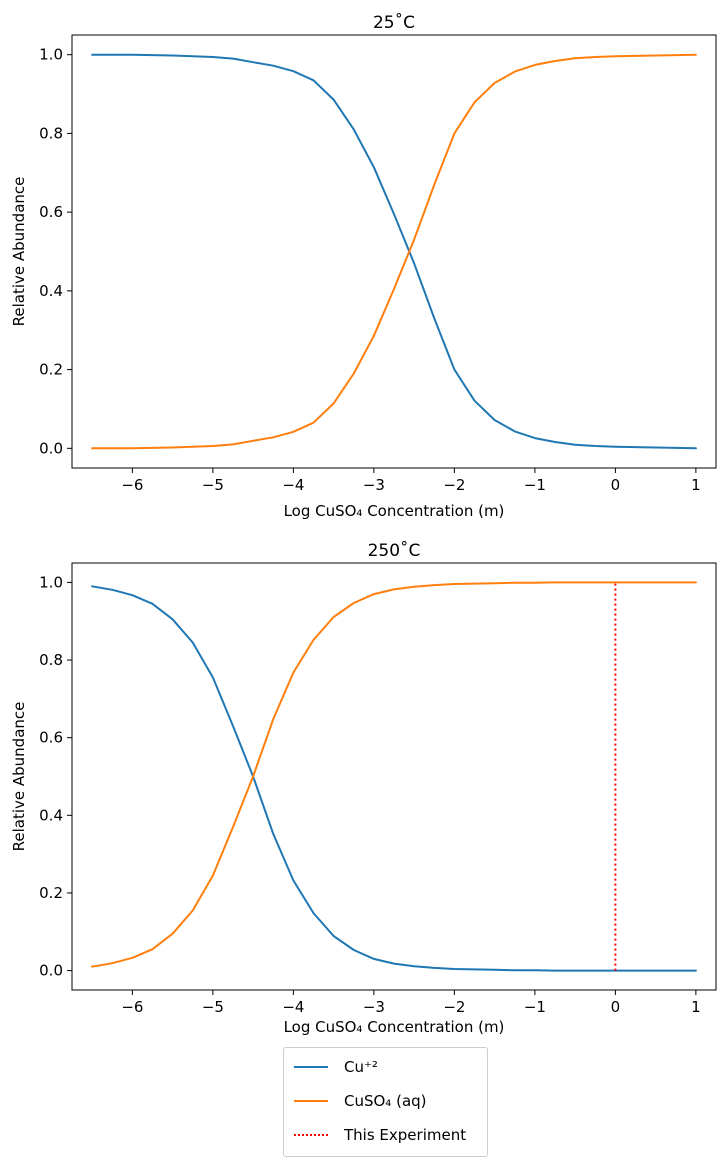 The image size is (717, 1160). I want to click on x-tick-label-25c-0: −6, so click(132, 485).